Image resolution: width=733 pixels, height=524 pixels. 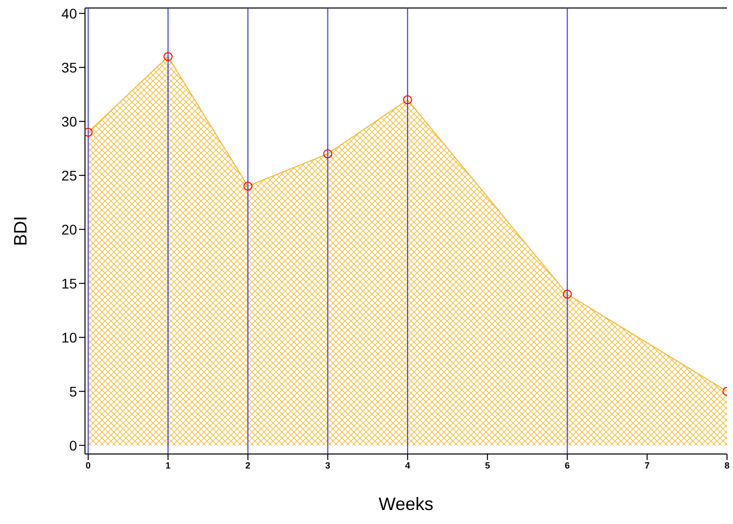 What do you see at coordinates (69, 175) in the screenshot?
I see `y-tick-label: 25` at bounding box center [69, 175].